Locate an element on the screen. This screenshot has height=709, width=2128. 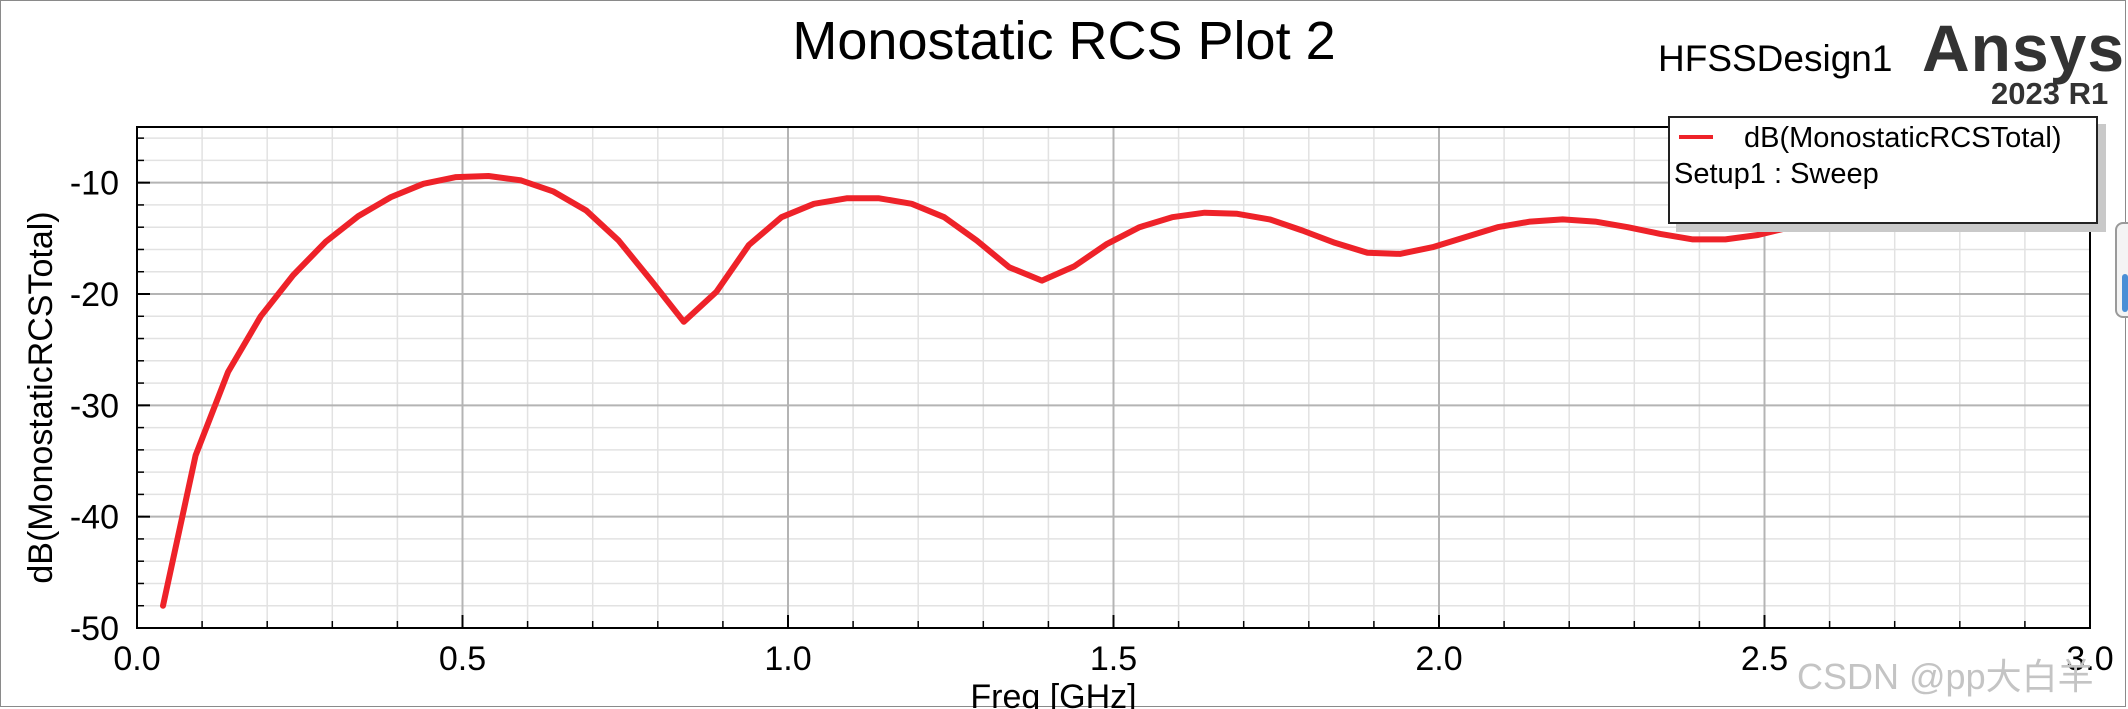
y-tick-label: -30 is located at coordinates (94, 406).